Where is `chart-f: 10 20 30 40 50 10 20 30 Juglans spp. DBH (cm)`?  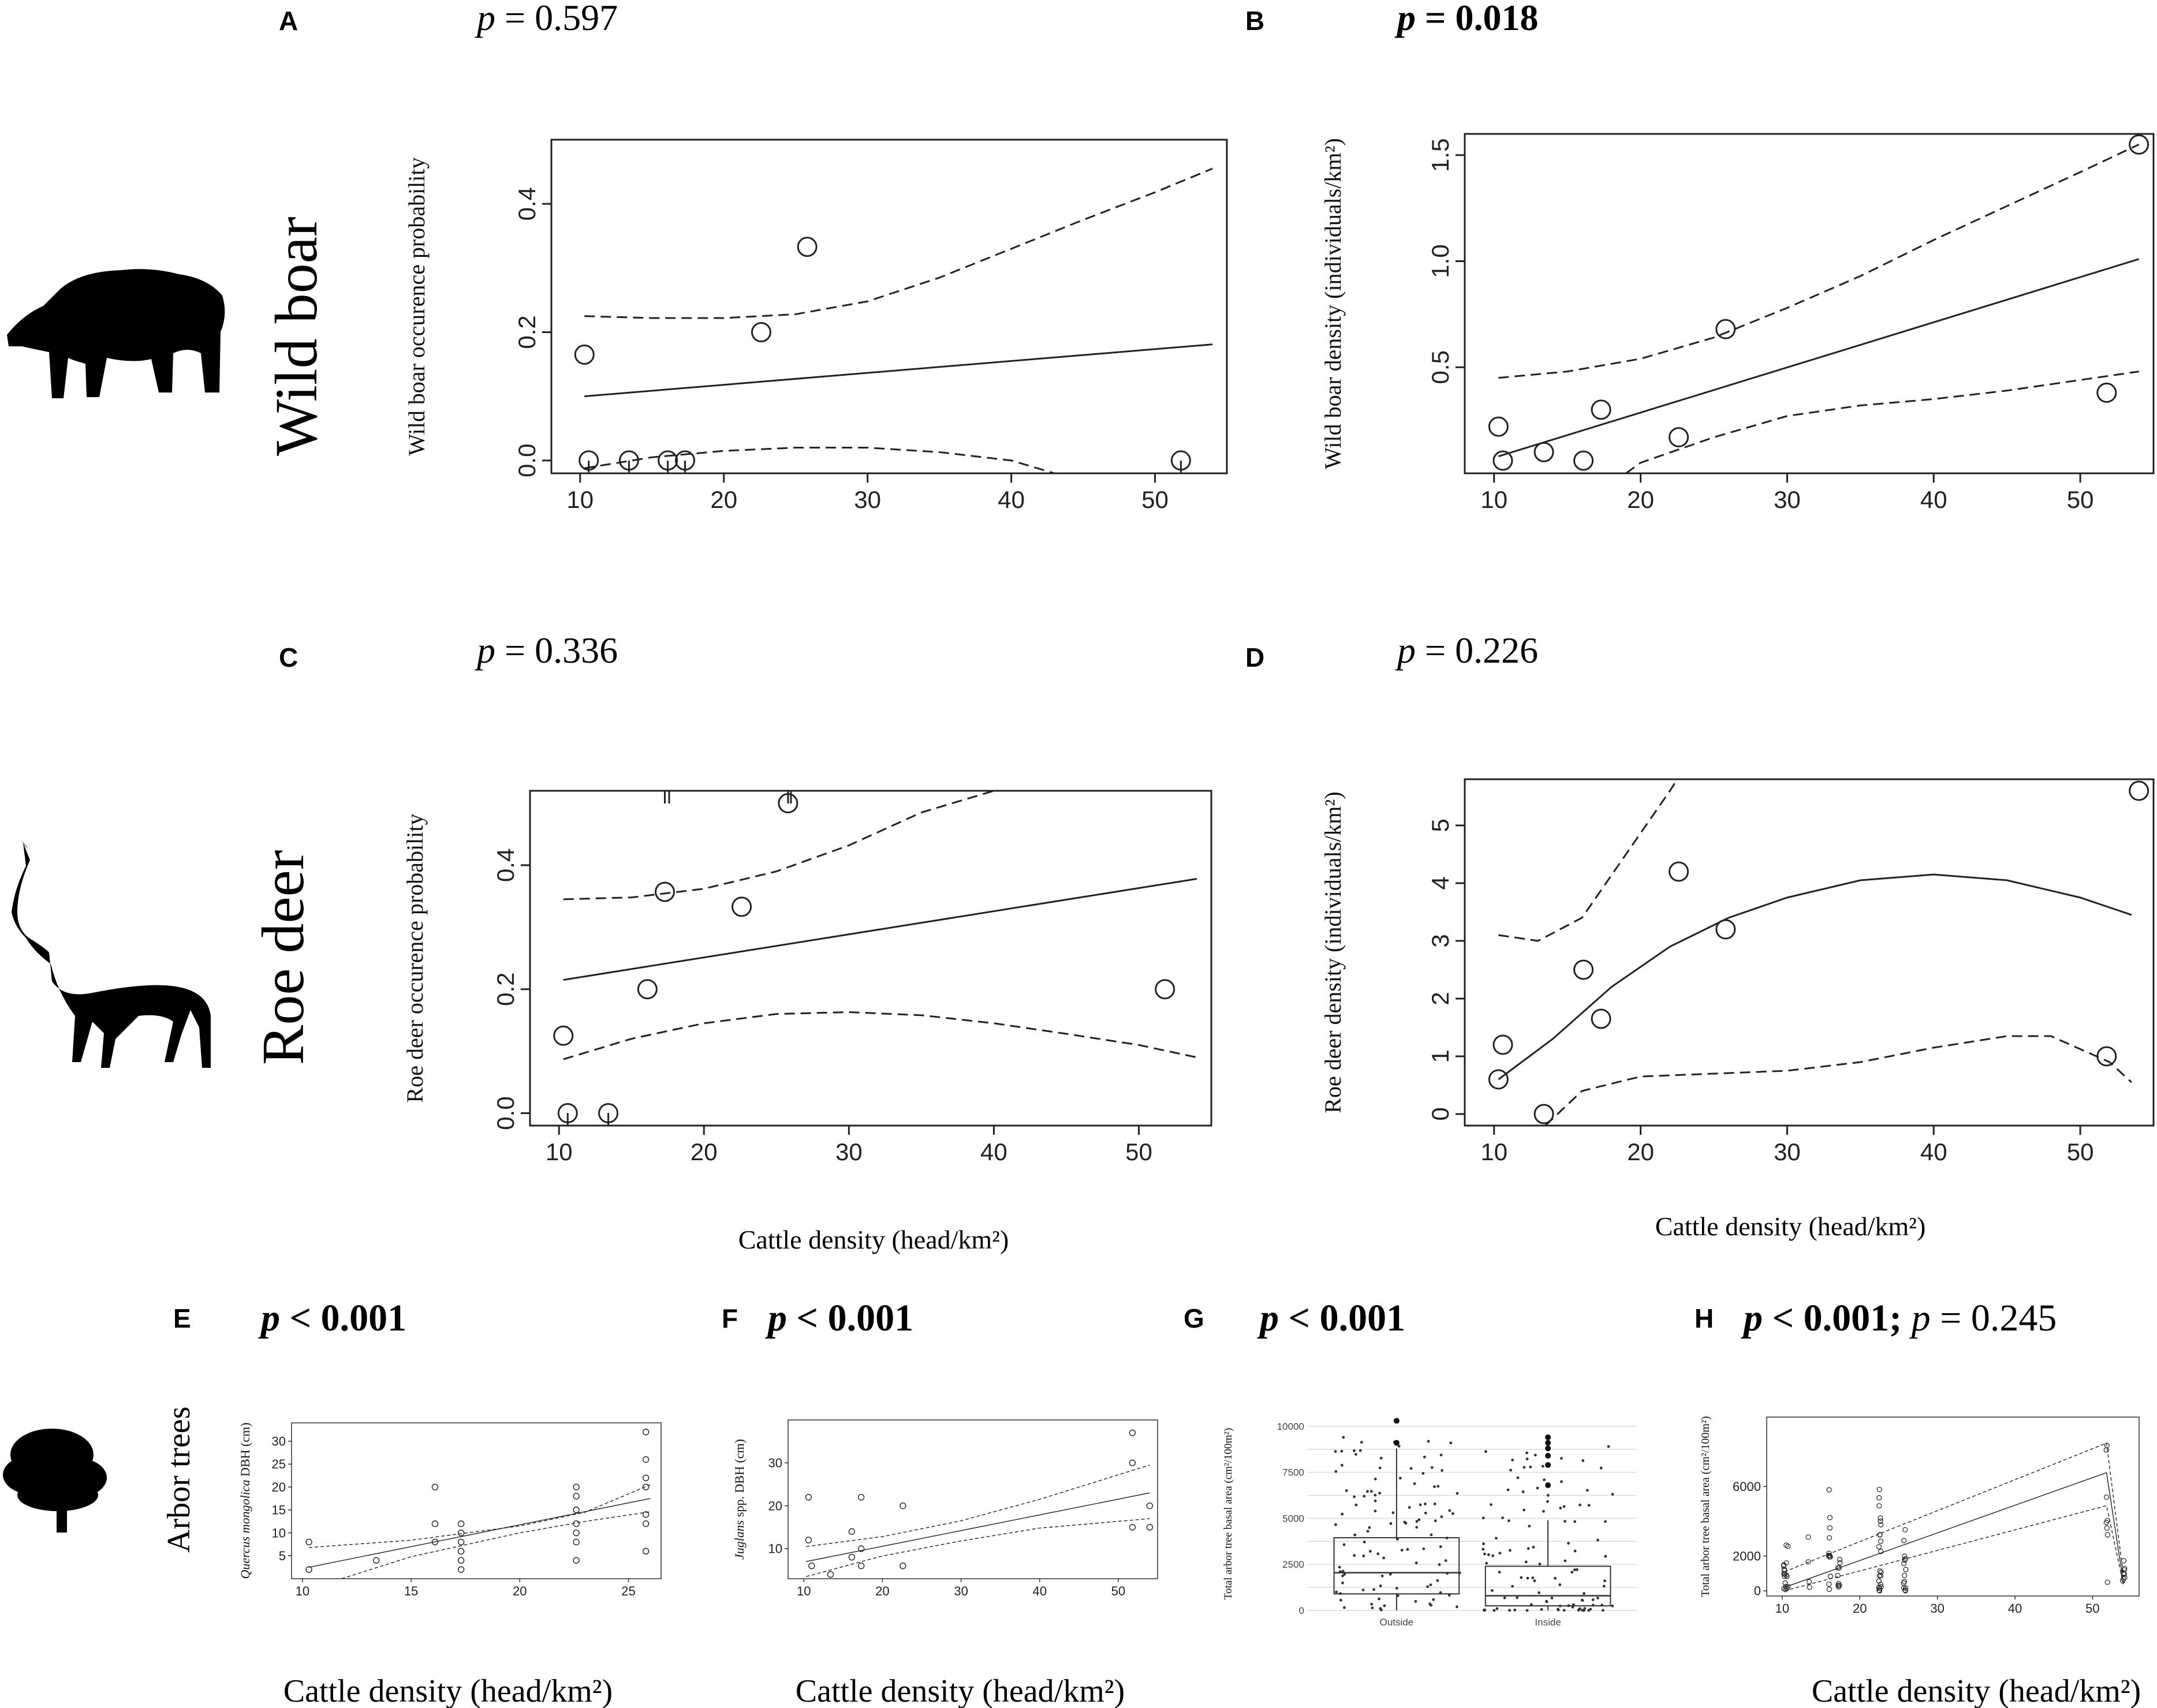
chart-f: 10 20 30 40 50 10 20 30 Juglans spp. DBH (cm) is located at coordinates (945, 1508).